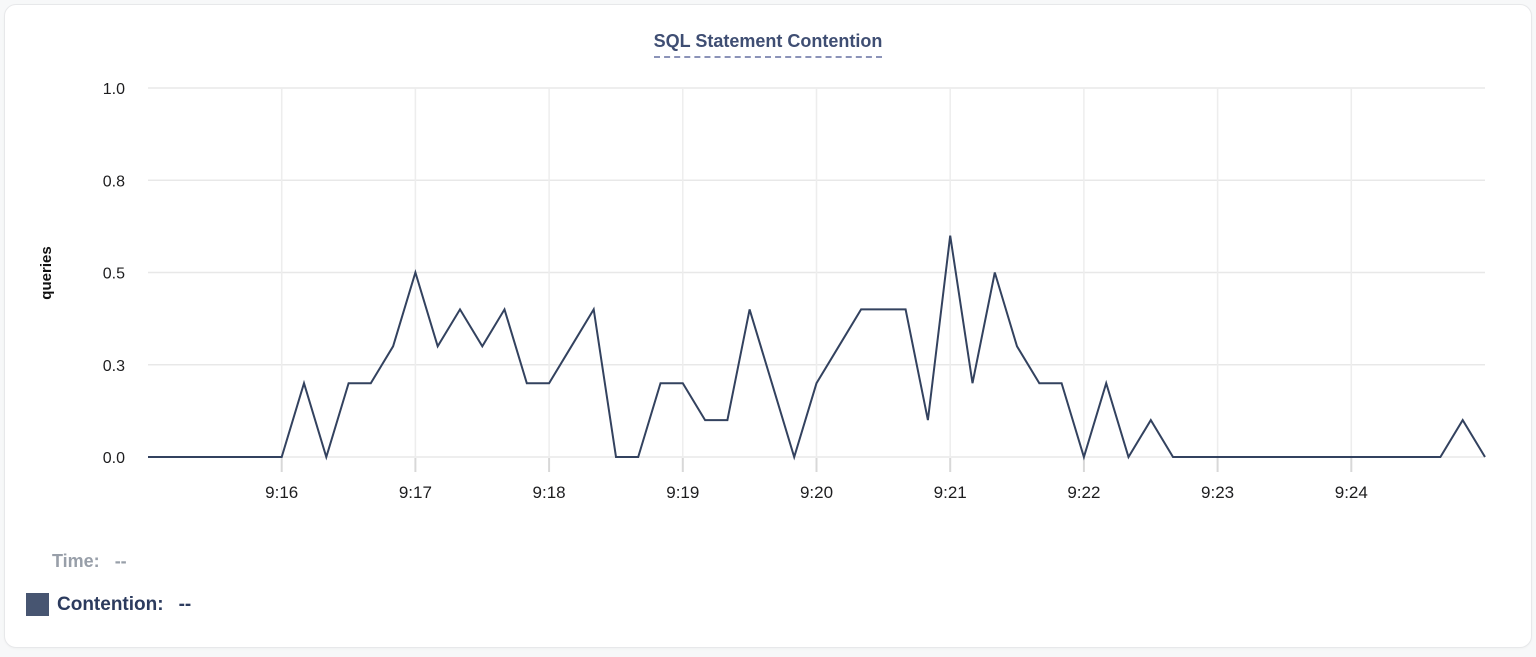 Image resolution: width=1536 pixels, height=657 pixels. What do you see at coordinates (1083, 492) in the screenshot?
I see `x-tick-label: 9:22` at bounding box center [1083, 492].